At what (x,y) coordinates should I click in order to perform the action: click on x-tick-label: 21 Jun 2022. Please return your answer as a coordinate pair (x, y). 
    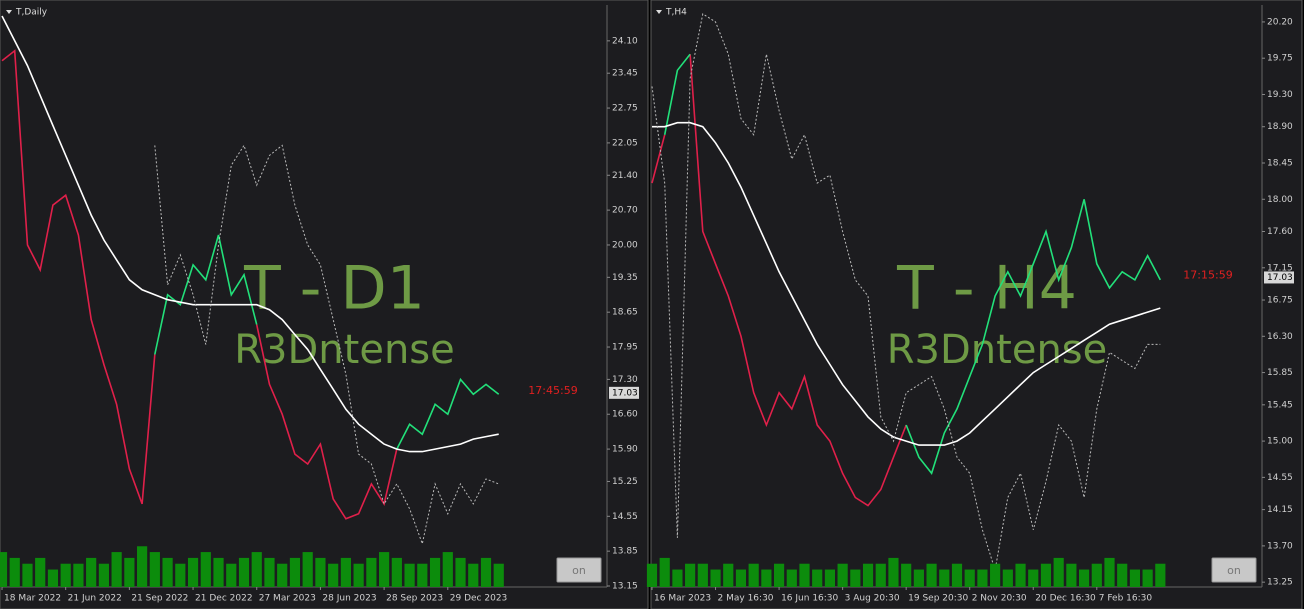
    Looking at the image, I should click on (95, 599).